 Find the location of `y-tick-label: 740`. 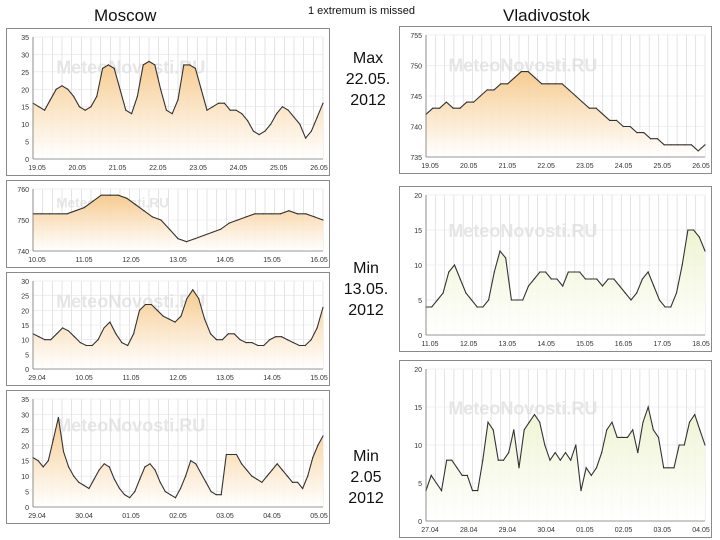

y-tick-label: 740 is located at coordinates (416, 128).